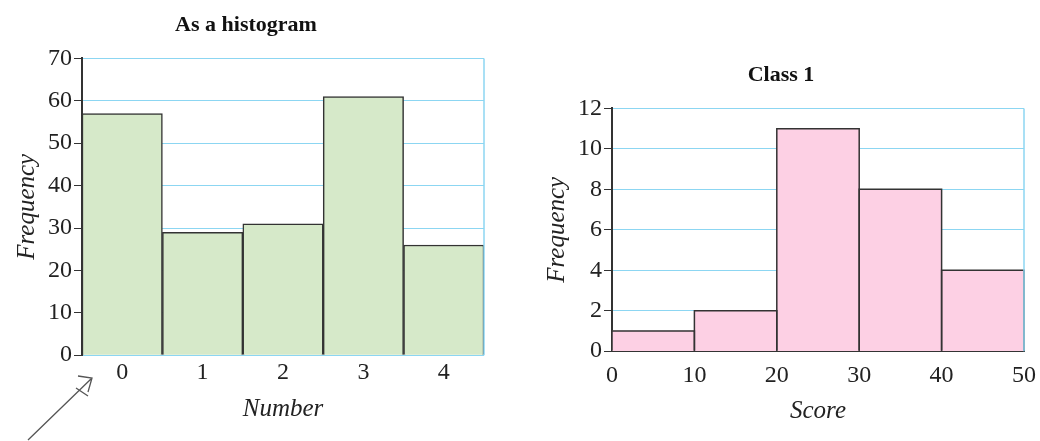 The height and width of the screenshot is (441, 1040). I want to click on y-tick-label: 30, so click(60, 226).